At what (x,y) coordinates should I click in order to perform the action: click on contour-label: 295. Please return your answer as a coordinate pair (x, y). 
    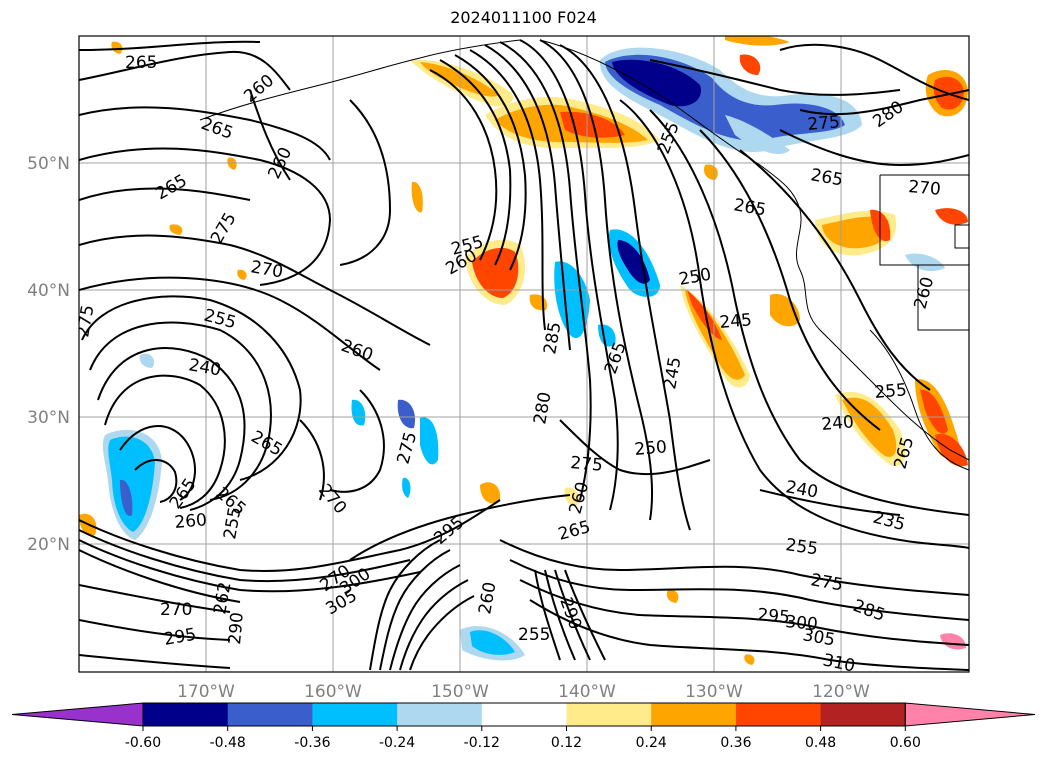
    Looking at the image, I should click on (774, 616).